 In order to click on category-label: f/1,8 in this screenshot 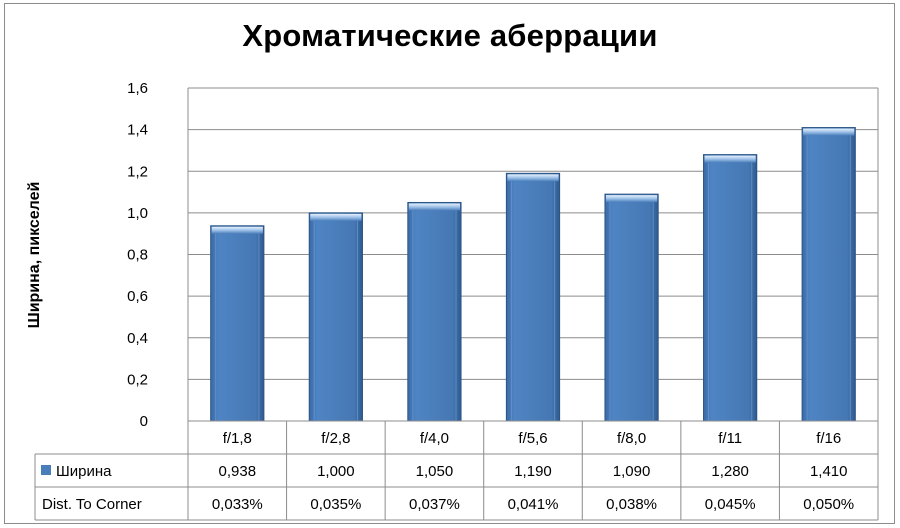, I will do `click(237, 438)`.